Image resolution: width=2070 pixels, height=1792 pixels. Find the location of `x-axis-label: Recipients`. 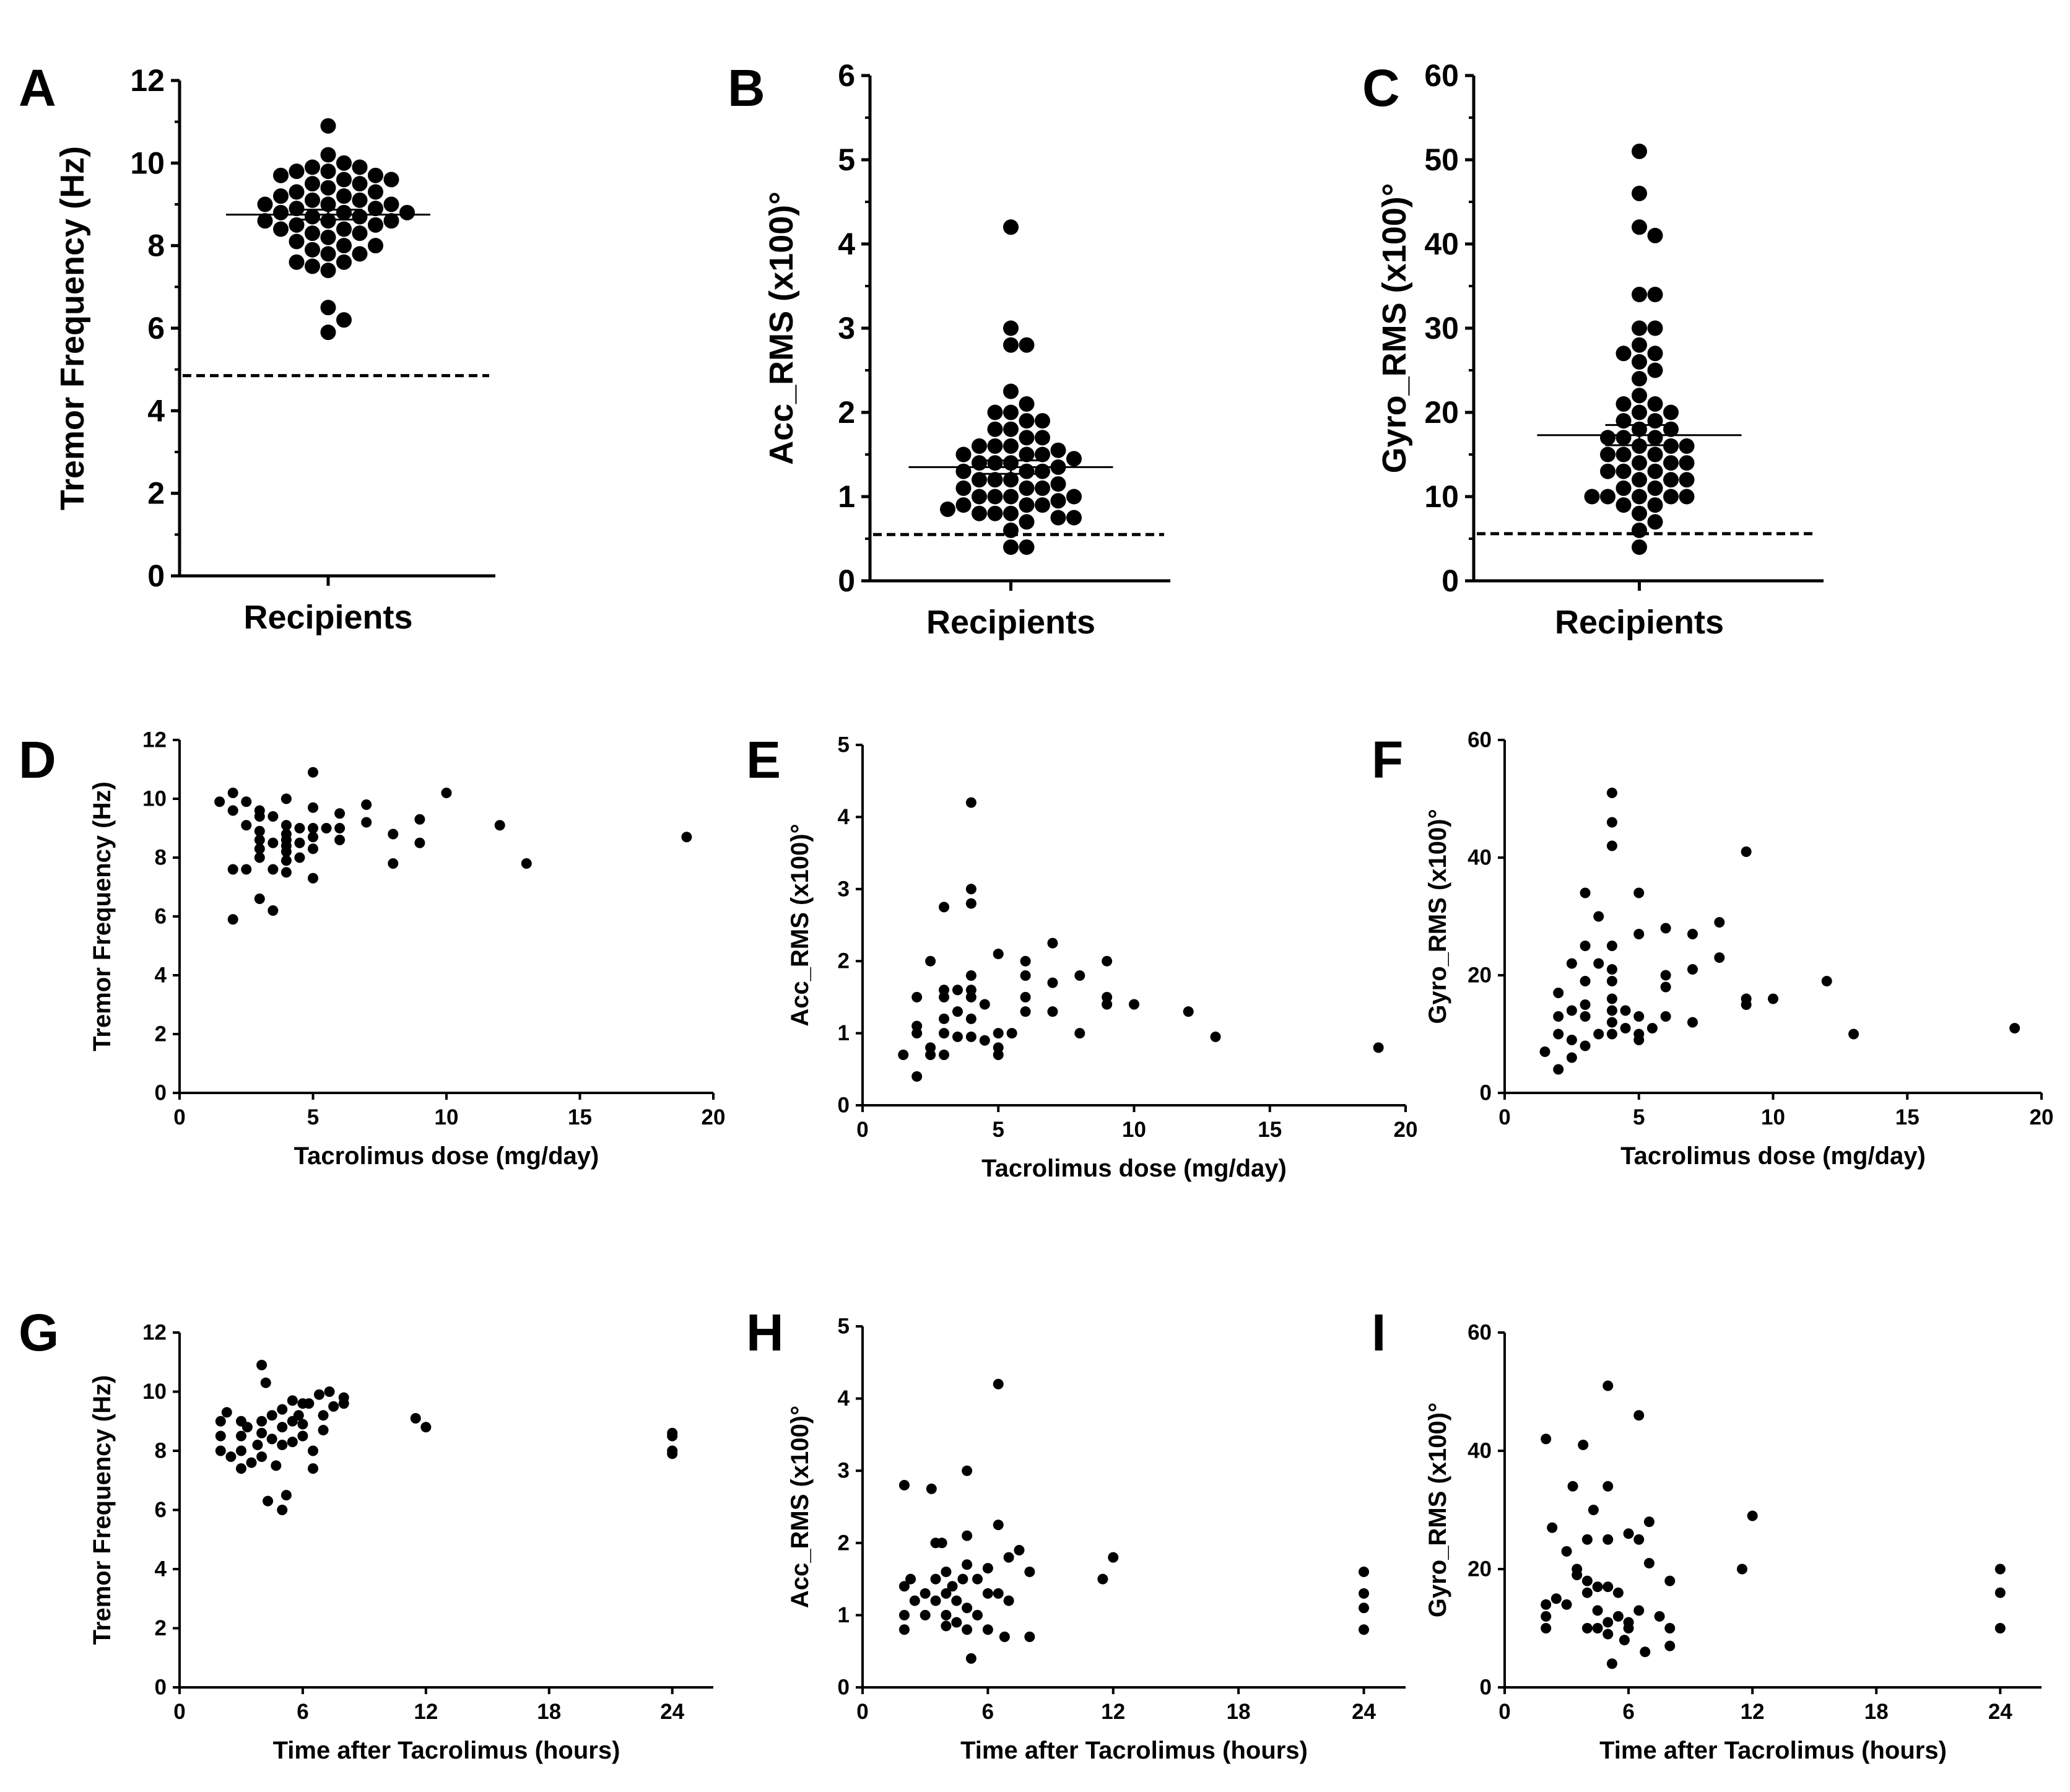

x-axis-label: Recipients is located at coordinates (1640, 622).